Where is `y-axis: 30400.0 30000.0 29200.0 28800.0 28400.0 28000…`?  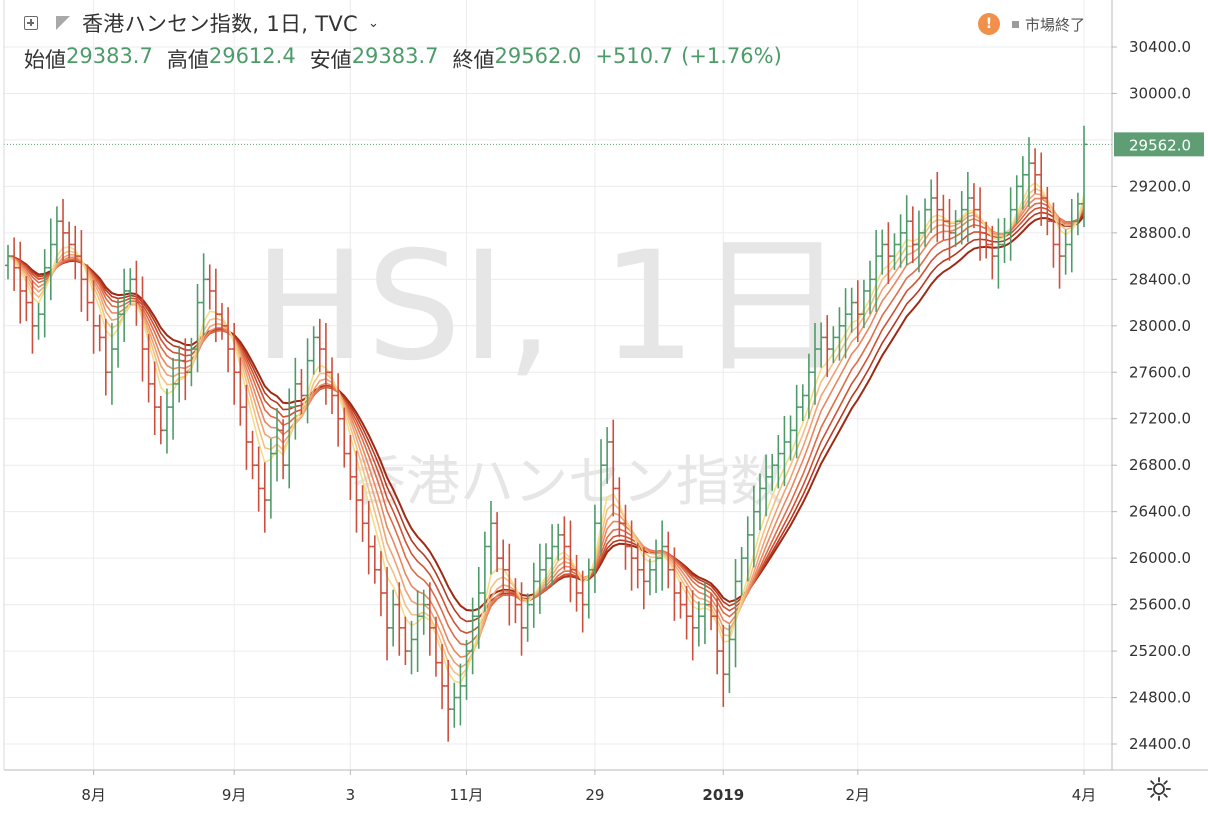
y-axis: 30400.0 30000.0 29200.0 28800.0 28400.0 28000… is located at coordinates (1151, 395).